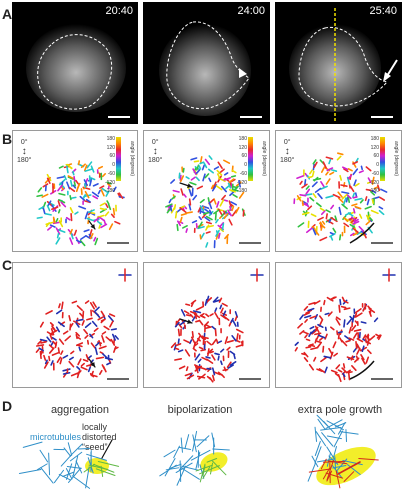 This screenshot has height=500, width=402. What do you see at coordinates (92, 226) in the screenshot?
I see `arrowhead-marker` at bounding box center [92, 226].